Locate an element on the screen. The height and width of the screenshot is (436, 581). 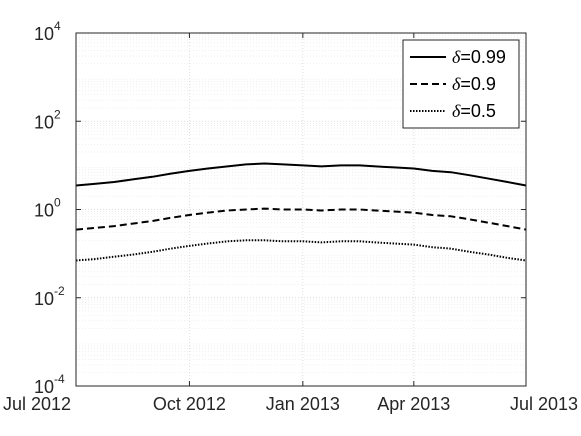
y-tick-exponent: -4 is located at coordinates (59, 379).